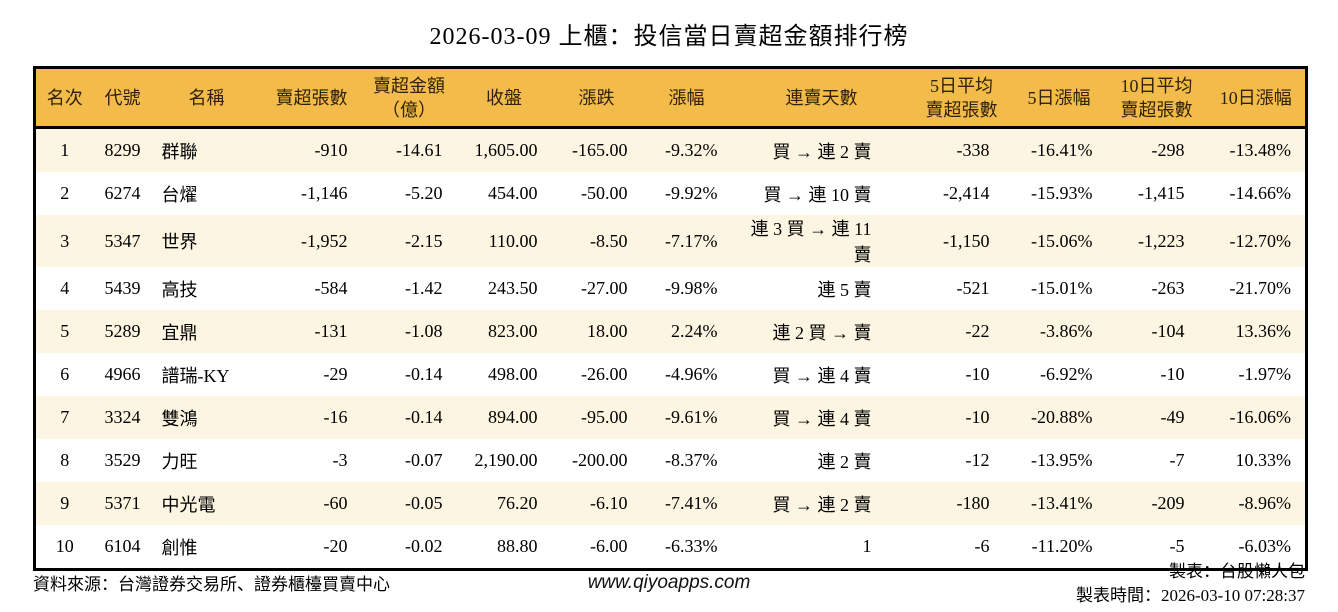  I want to click on cell-sell-amount: -2.15, so click(424, 240).